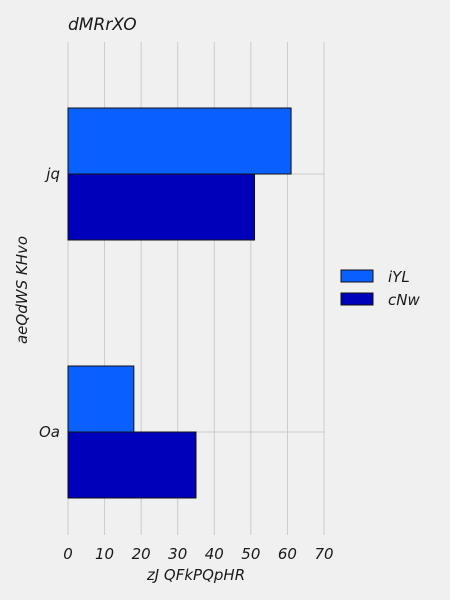  What do you see at coordinates (104, 554) in the screenshot?
I see `x-tick-label: 10` at bounding box center [104, 554].